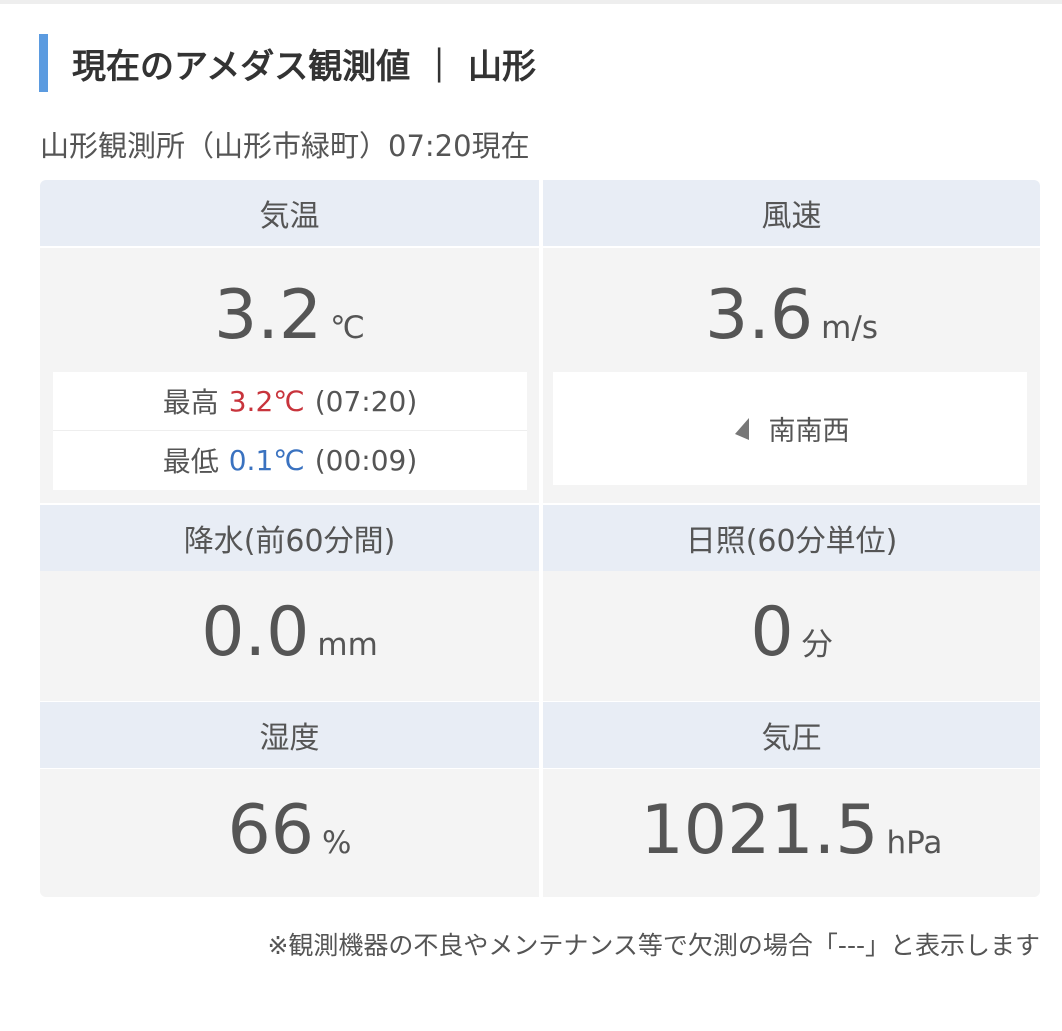  What do you see at coordinates (43, 63) in the screenshot?
I see `title-accent` at bounding box center [43, 63].